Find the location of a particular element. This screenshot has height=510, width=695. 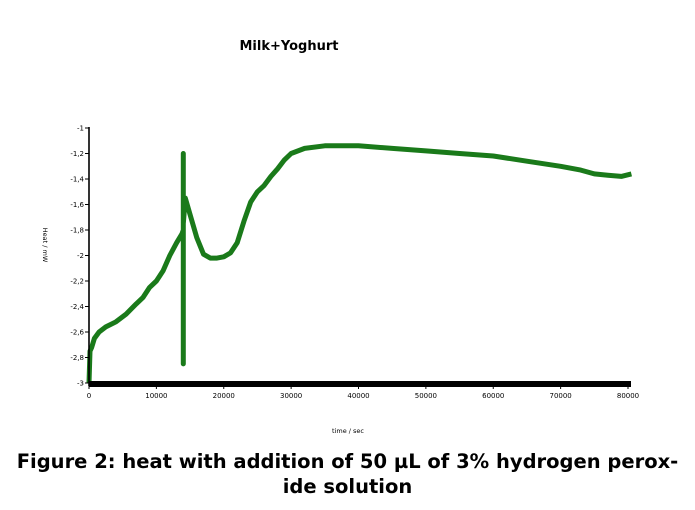

x-axis-title: time / sec is located at coordinates (348, 431).